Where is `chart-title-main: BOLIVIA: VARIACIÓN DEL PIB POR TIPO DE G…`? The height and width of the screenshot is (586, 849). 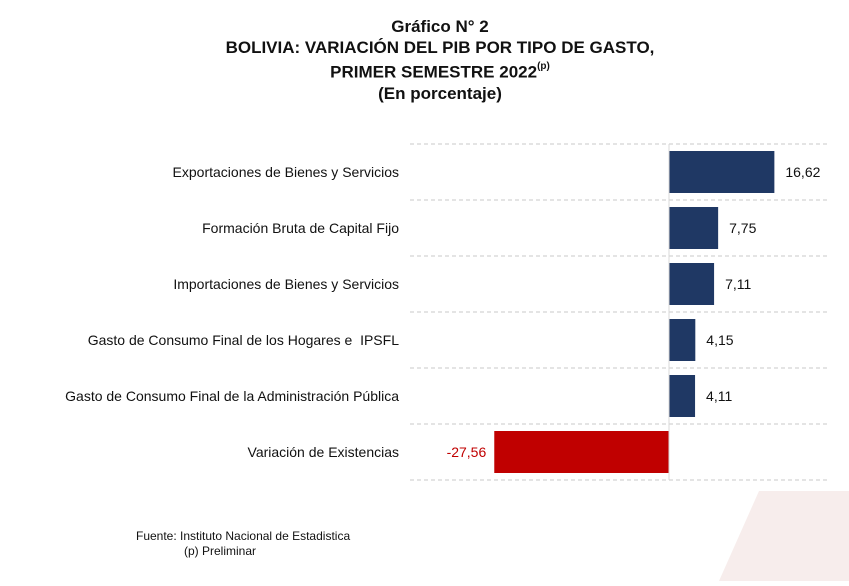 chart-title-main: BOLIVIA: VARIACIÓN DEL PIB POR TIPO DE G… is located at coordinates (440, 47).